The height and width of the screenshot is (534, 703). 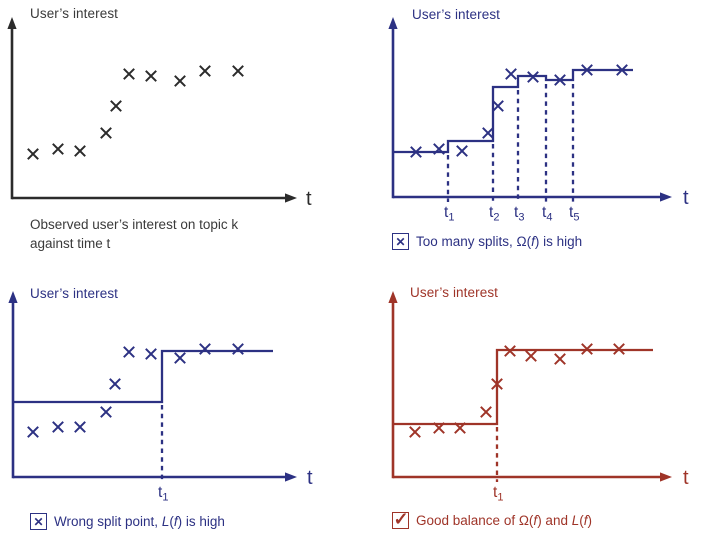 I want to click on caption-line: Too many splits, Ω(f) is high, so click(x=499, y=241).